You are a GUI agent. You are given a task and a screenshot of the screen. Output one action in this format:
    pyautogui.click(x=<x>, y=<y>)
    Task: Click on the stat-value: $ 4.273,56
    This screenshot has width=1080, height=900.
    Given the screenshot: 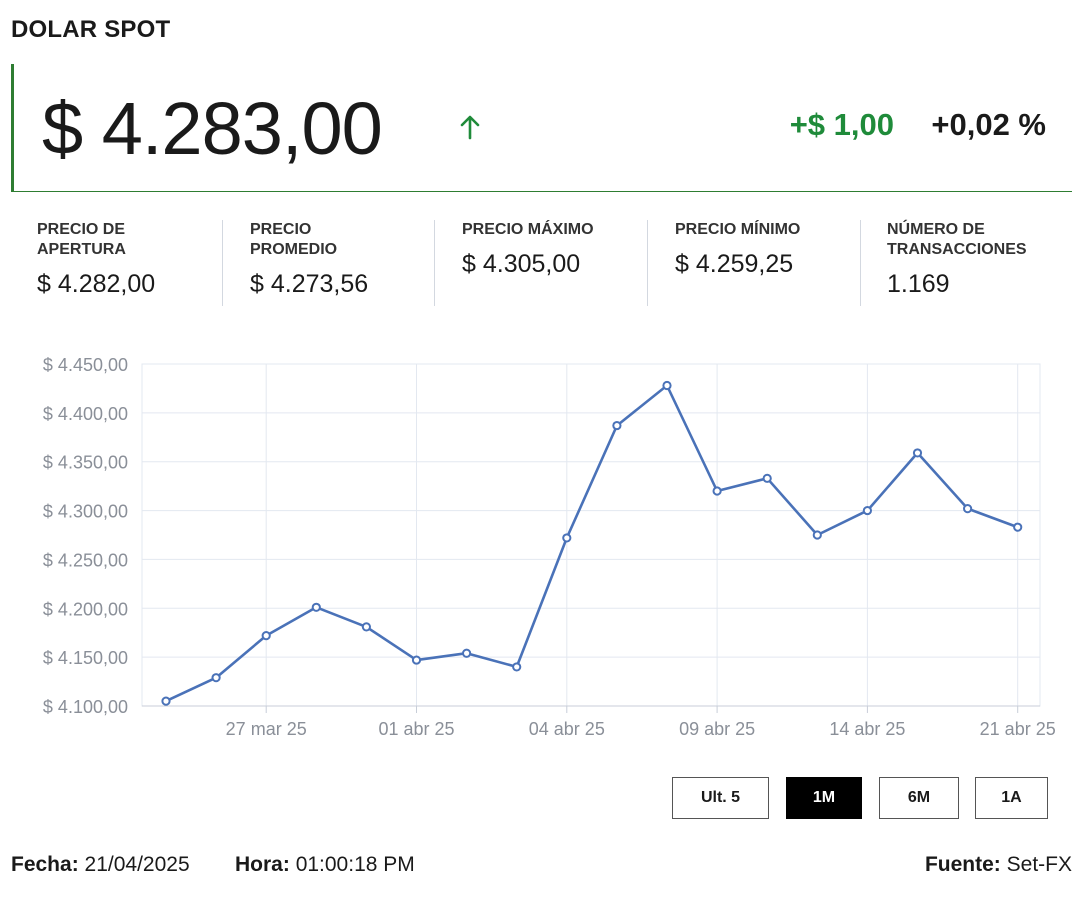 What is the action you would take?
    pyautogui.click(x=309, y=284)
    